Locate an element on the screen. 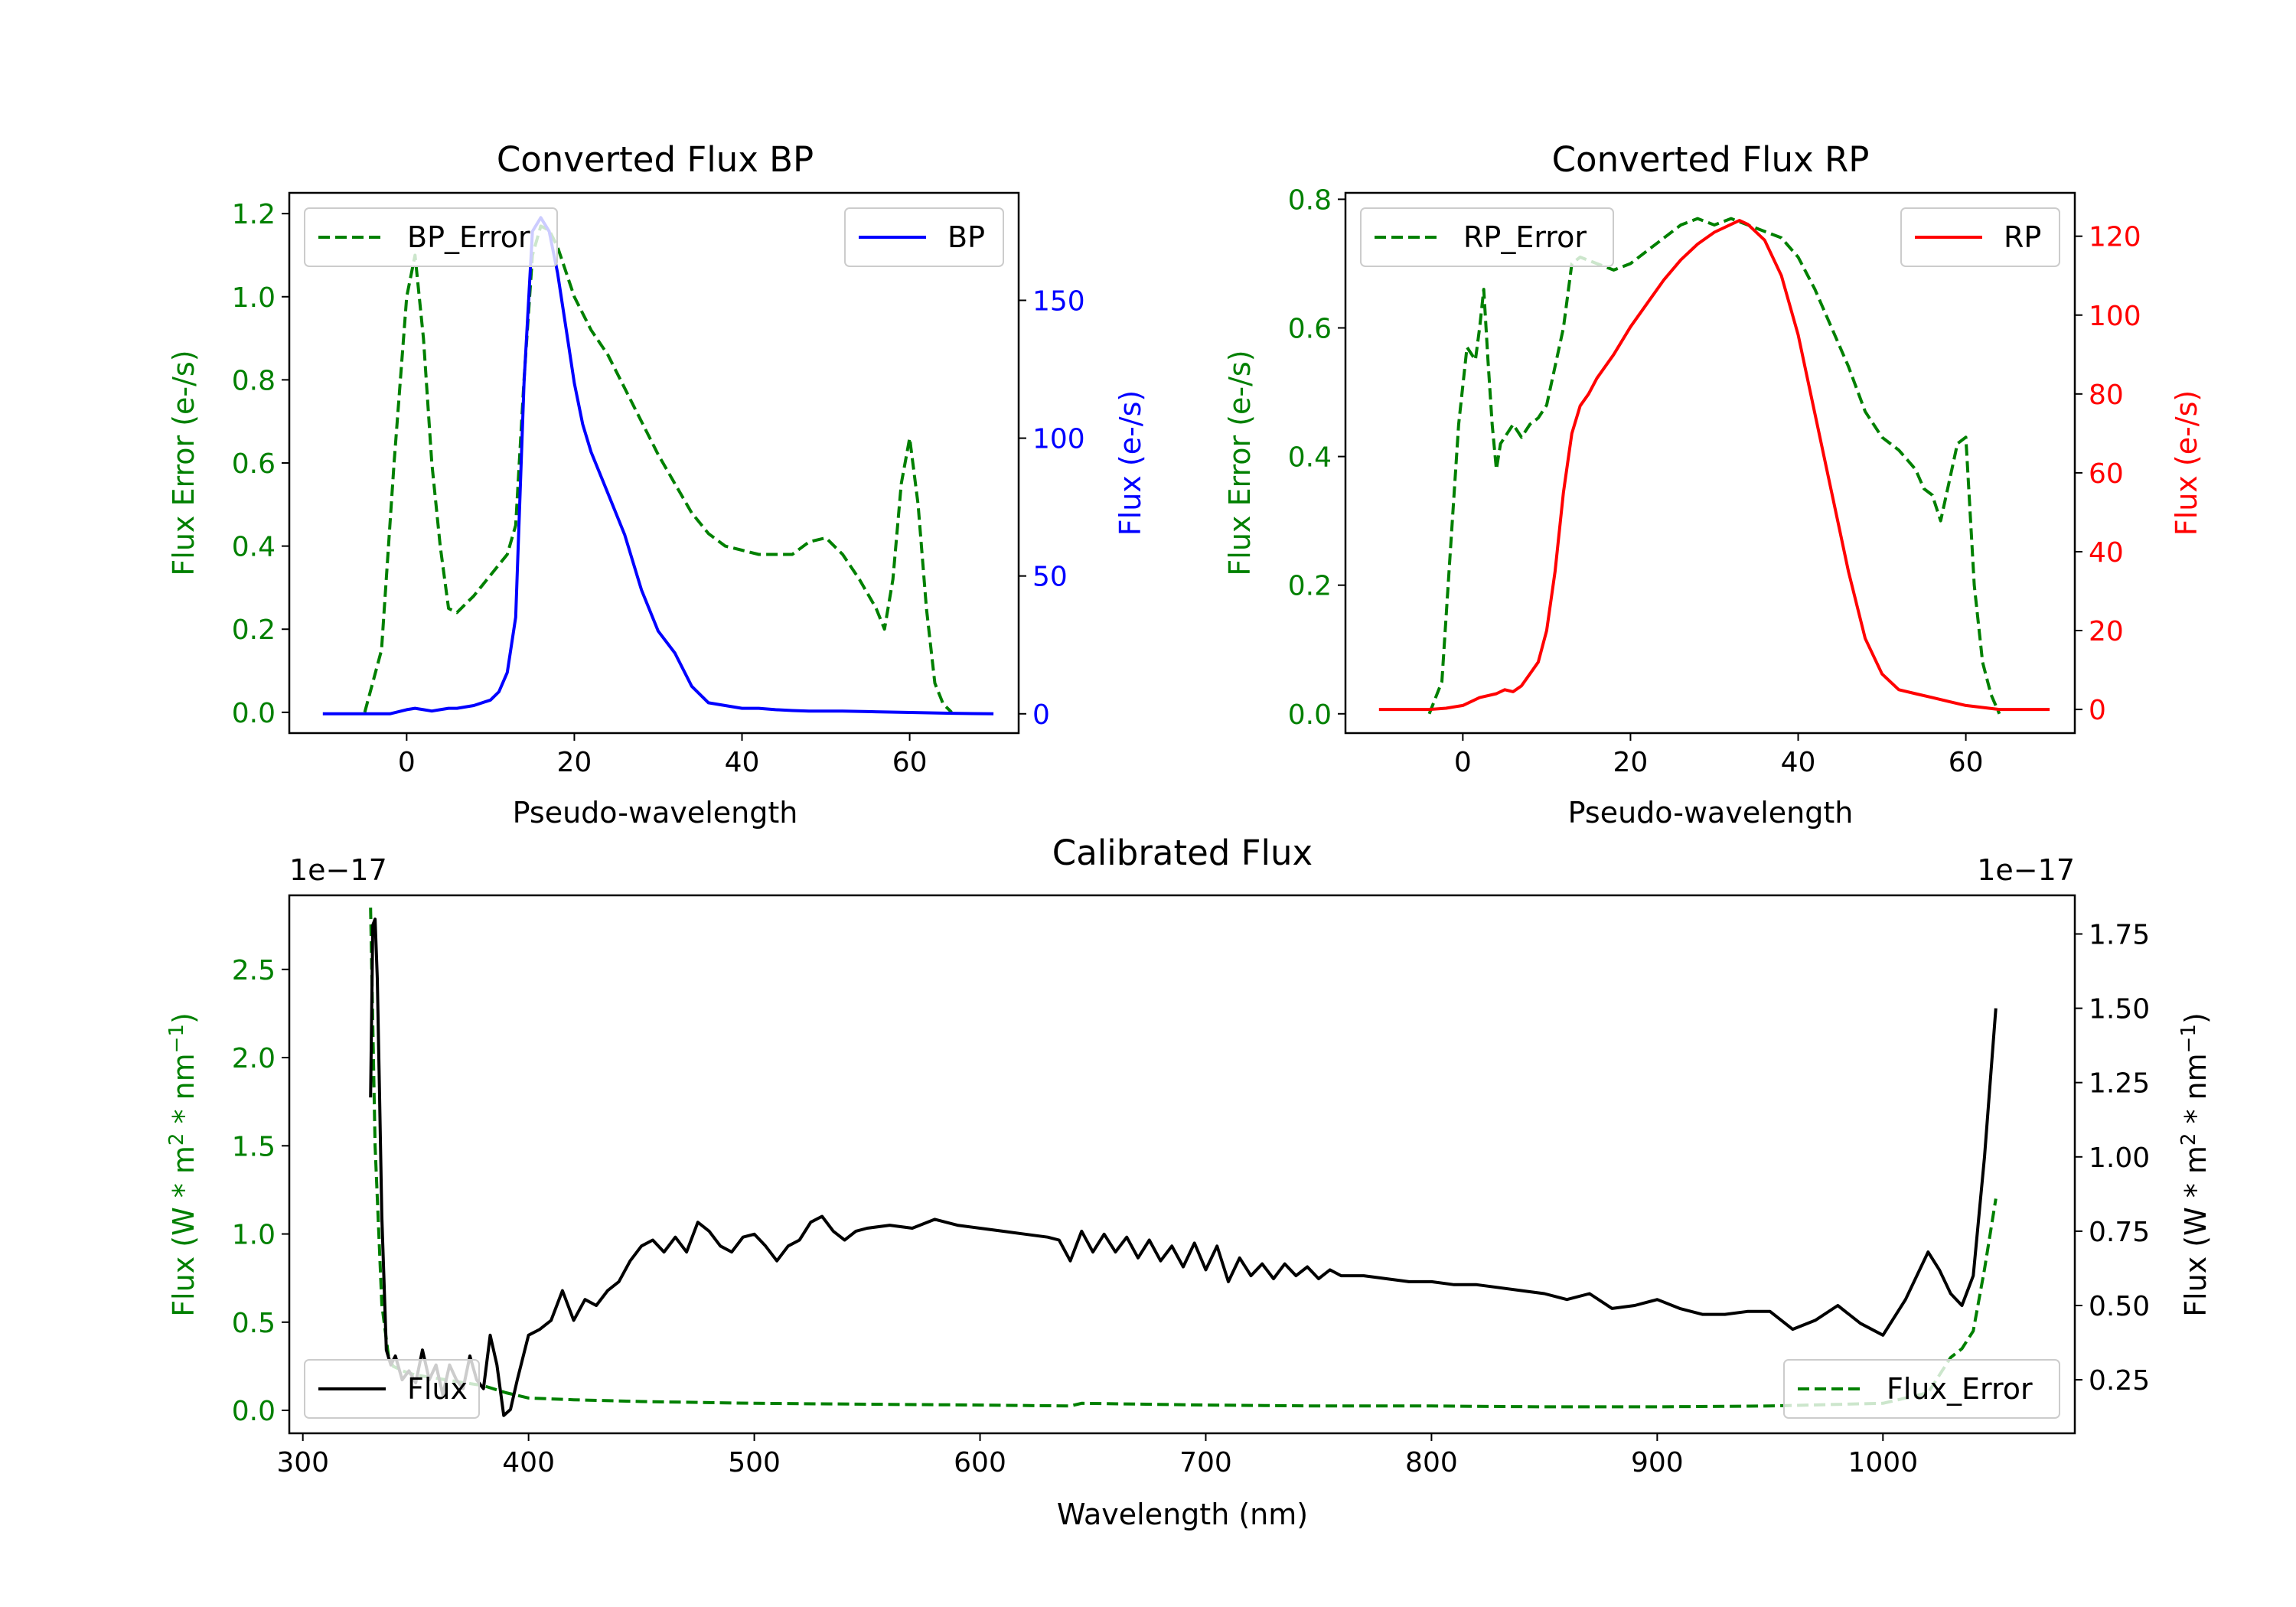 The width and height of the screenshot is (2296, 1607). cal-x-axis-label: Wavelength (nm) is located at coordinates (1182, 1514).